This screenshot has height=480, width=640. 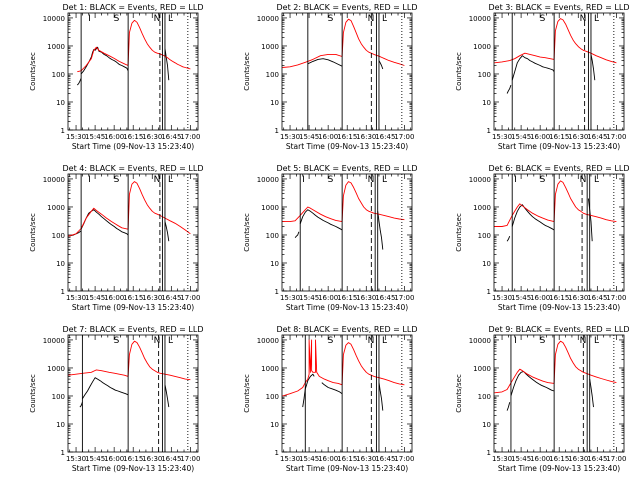 What do you see at coordinates (559, 329) in the screenshot?
I see `panel-title: Det 9: BLACK = Events, RED = LLD` at bounding box center [559, 329].